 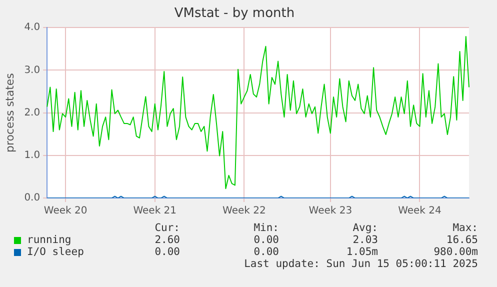 I want to click on text: Max:, so click(x=465, y=228).